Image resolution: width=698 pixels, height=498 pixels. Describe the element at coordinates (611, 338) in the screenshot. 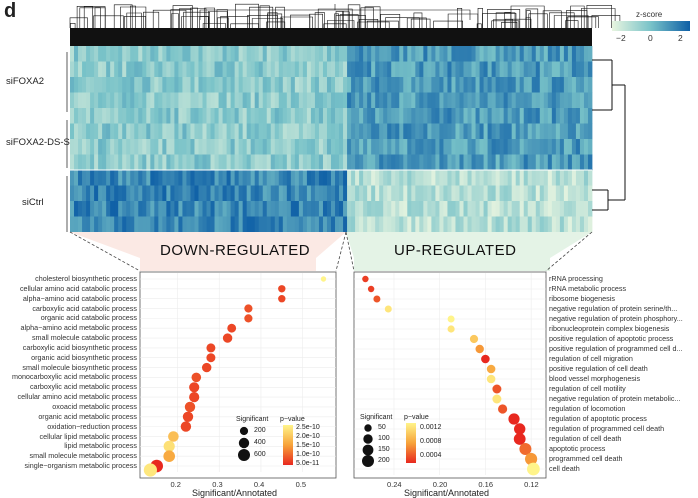

I see `go-term-label: positive regulation of apoptotic process` at that location.